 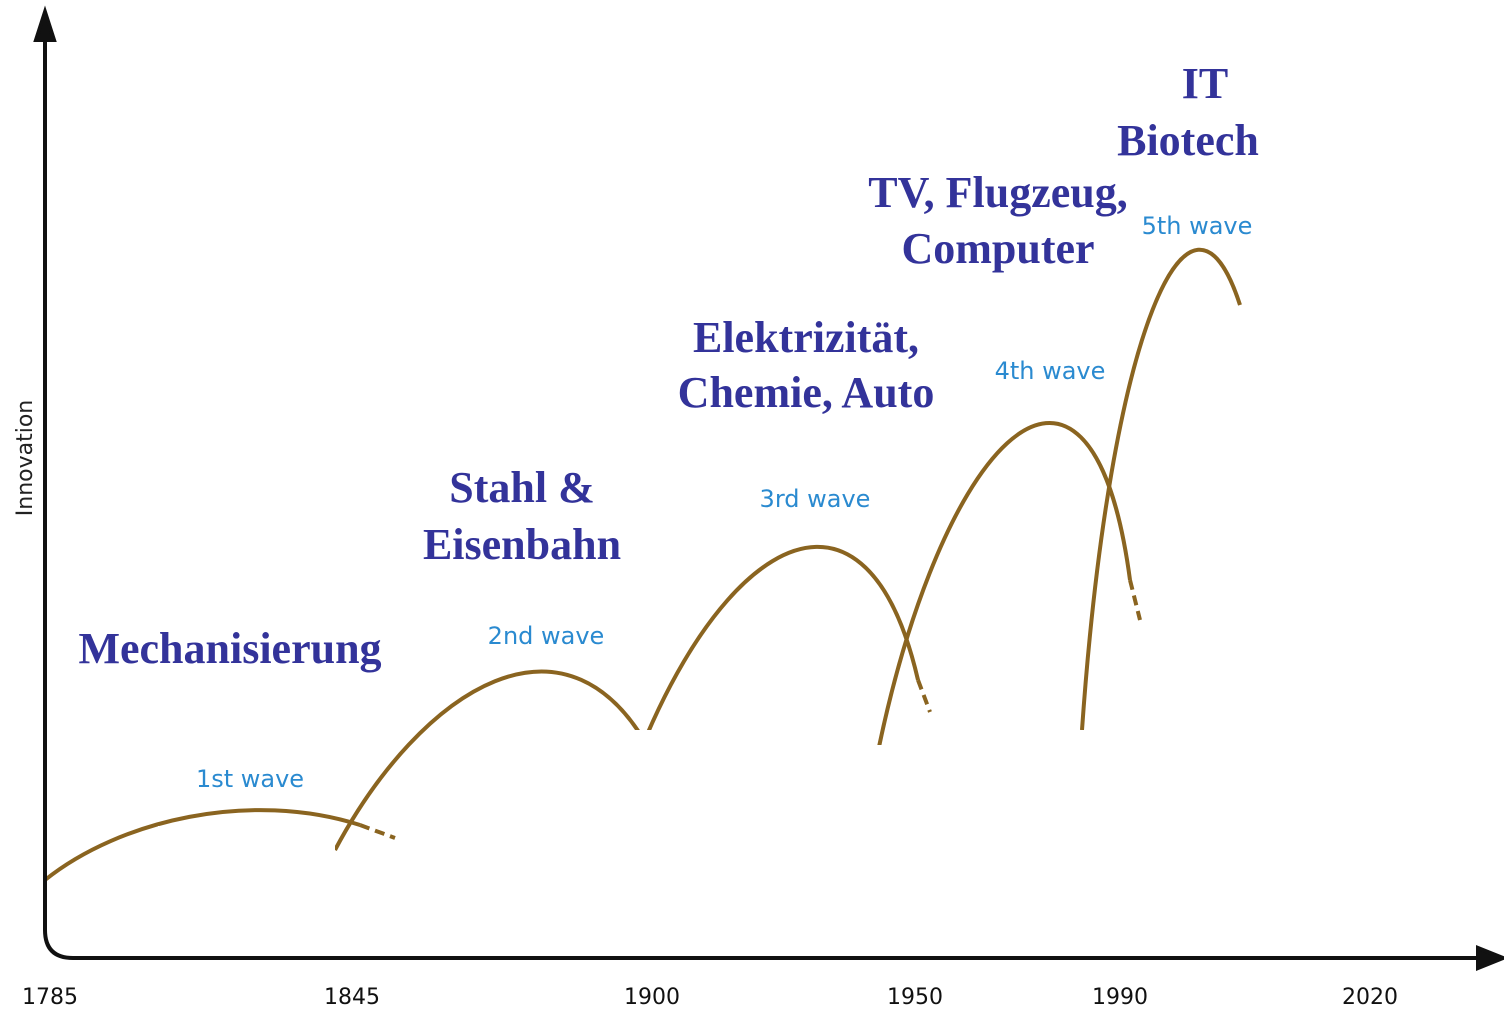 What do you see at coordinates (815, 499) in the screenshot?
I see `wave-label: 3rd wave` at bounding box center [815, 499].